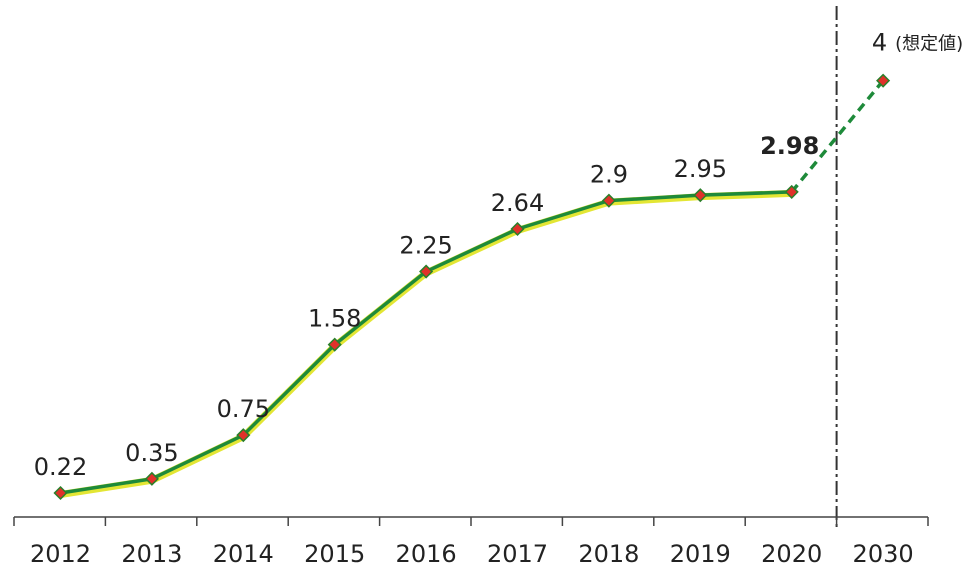 The height and width of the screenshot is (580, 980). What do you see at coordinates (609, 175) in the screenshot?
I see `data-label: 2.9` at bounding box center [609, 175].